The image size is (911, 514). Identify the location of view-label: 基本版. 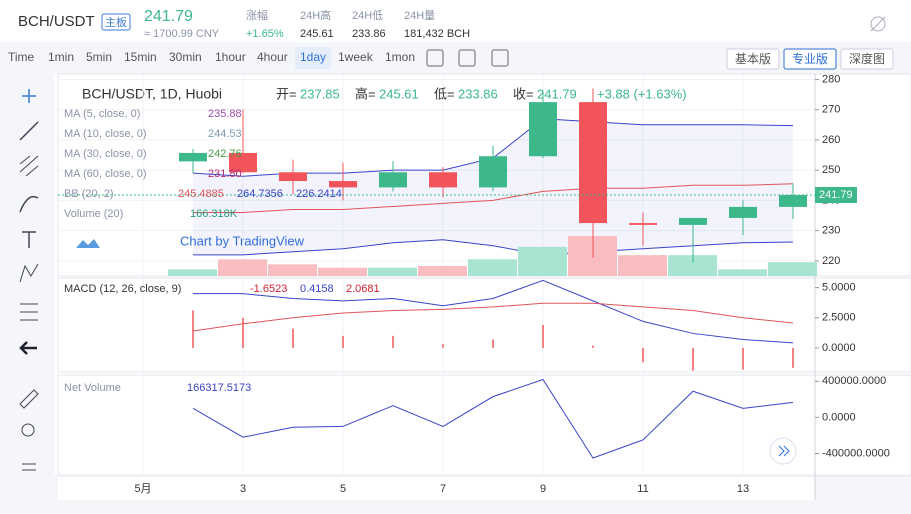
(753, 59).